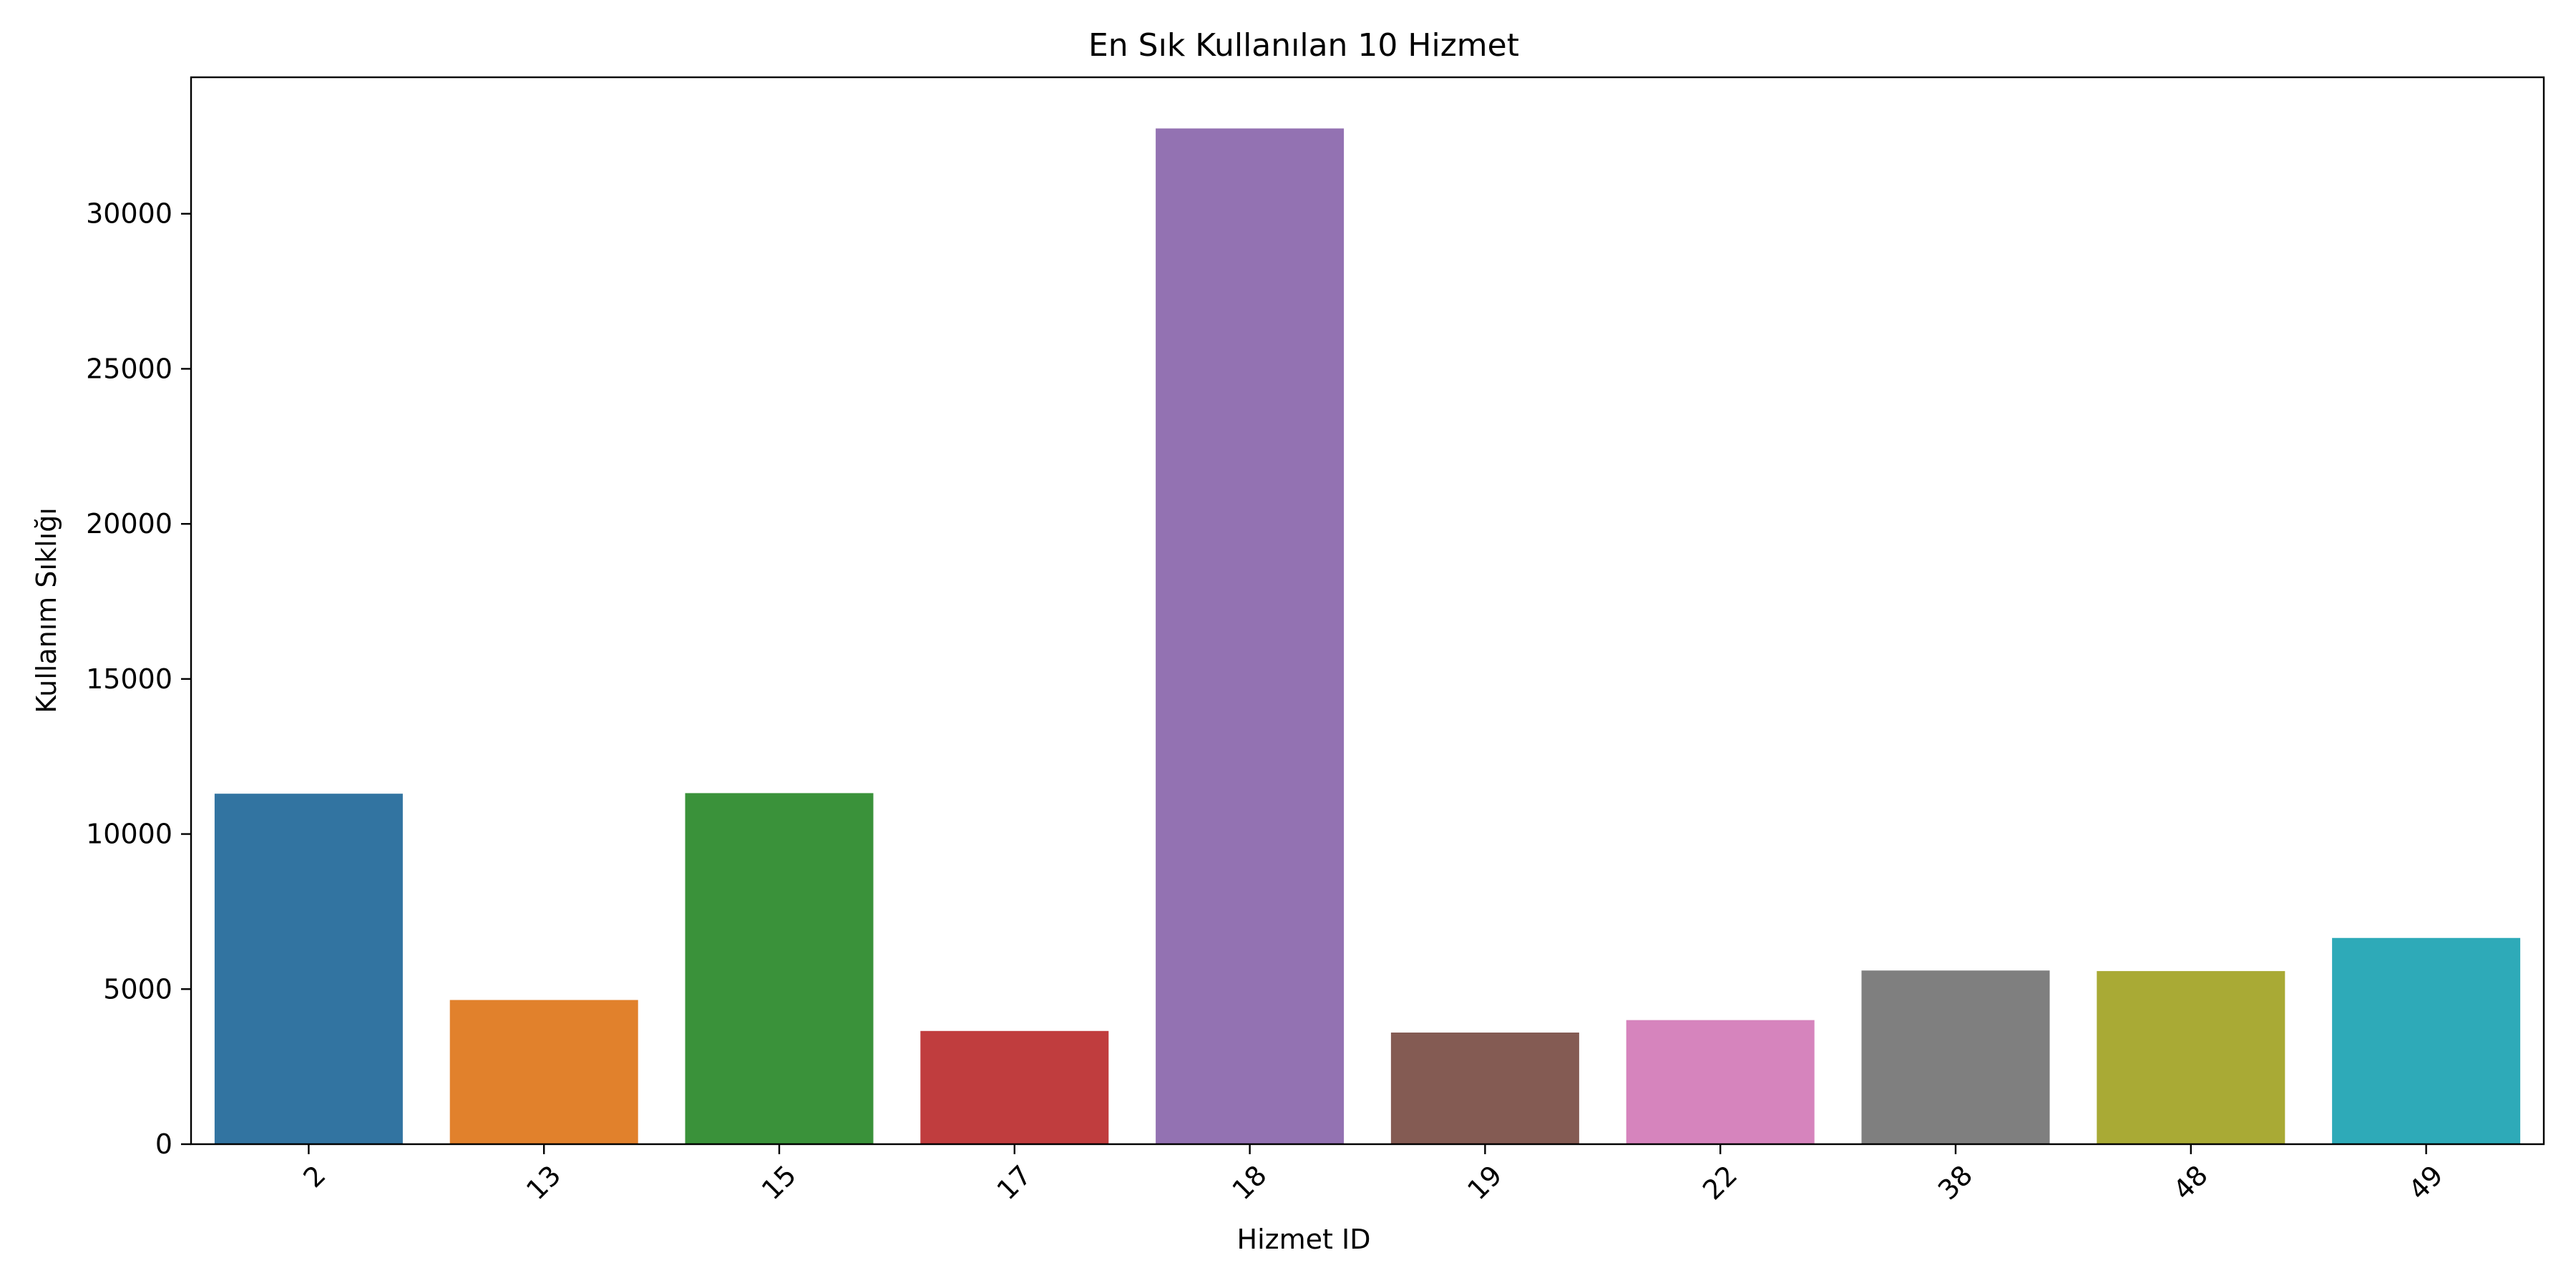  I want to click on y-axis-label: Kullanım Sıklığı, so click(46, 610).